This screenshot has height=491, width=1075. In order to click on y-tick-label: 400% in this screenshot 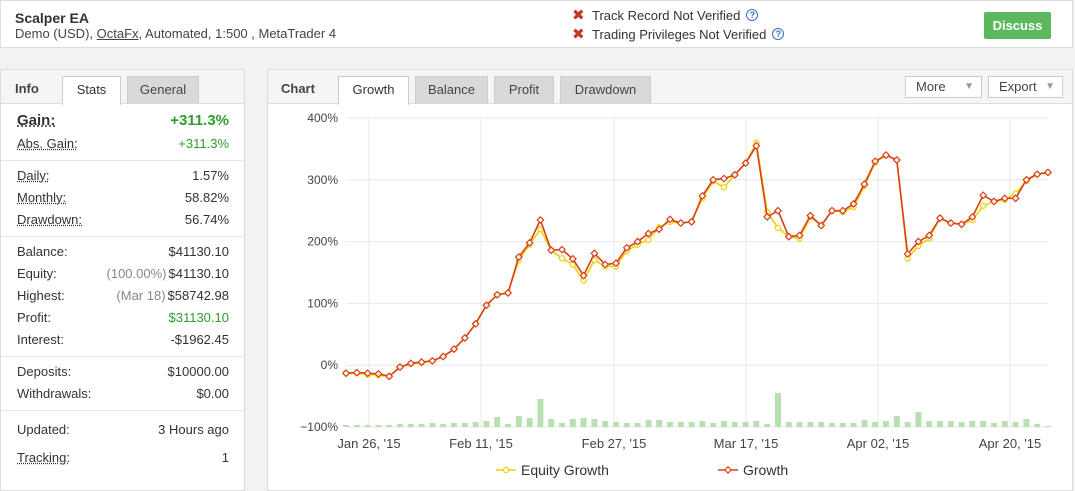, I will do `click(322, 118)`.